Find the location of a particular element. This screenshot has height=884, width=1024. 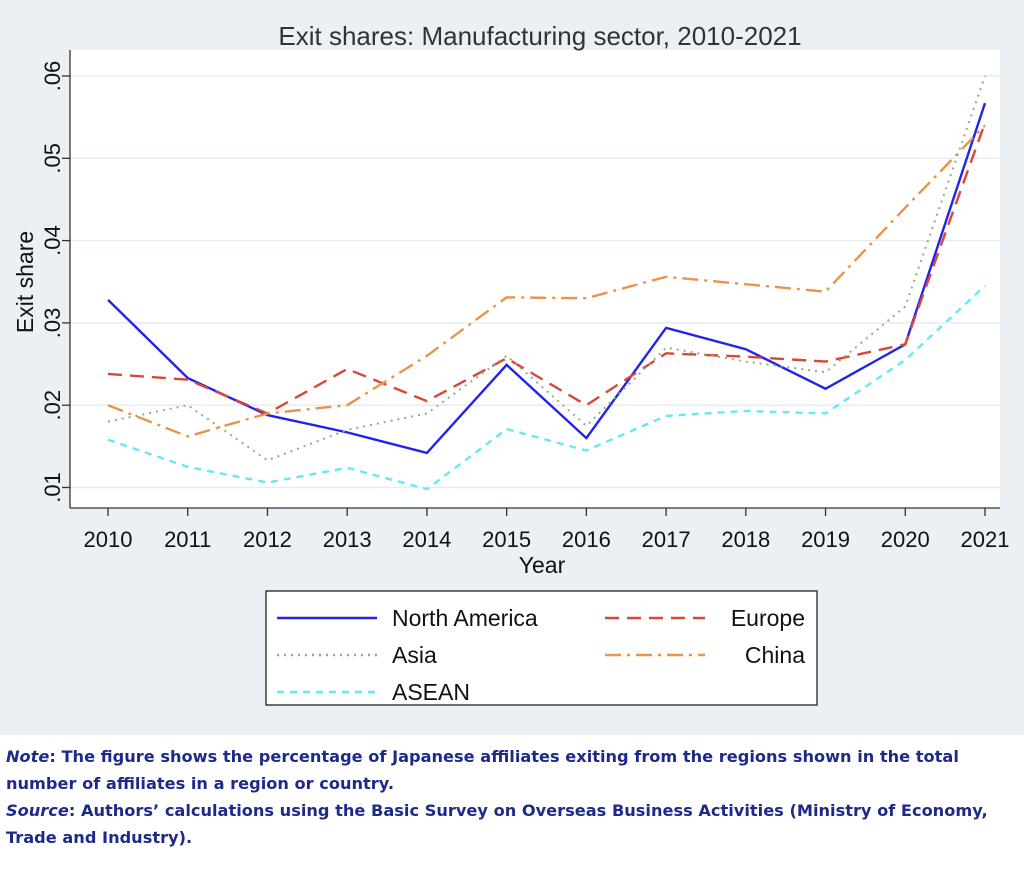

x-tick-label: 2010 is located at coordinates (108, 539).